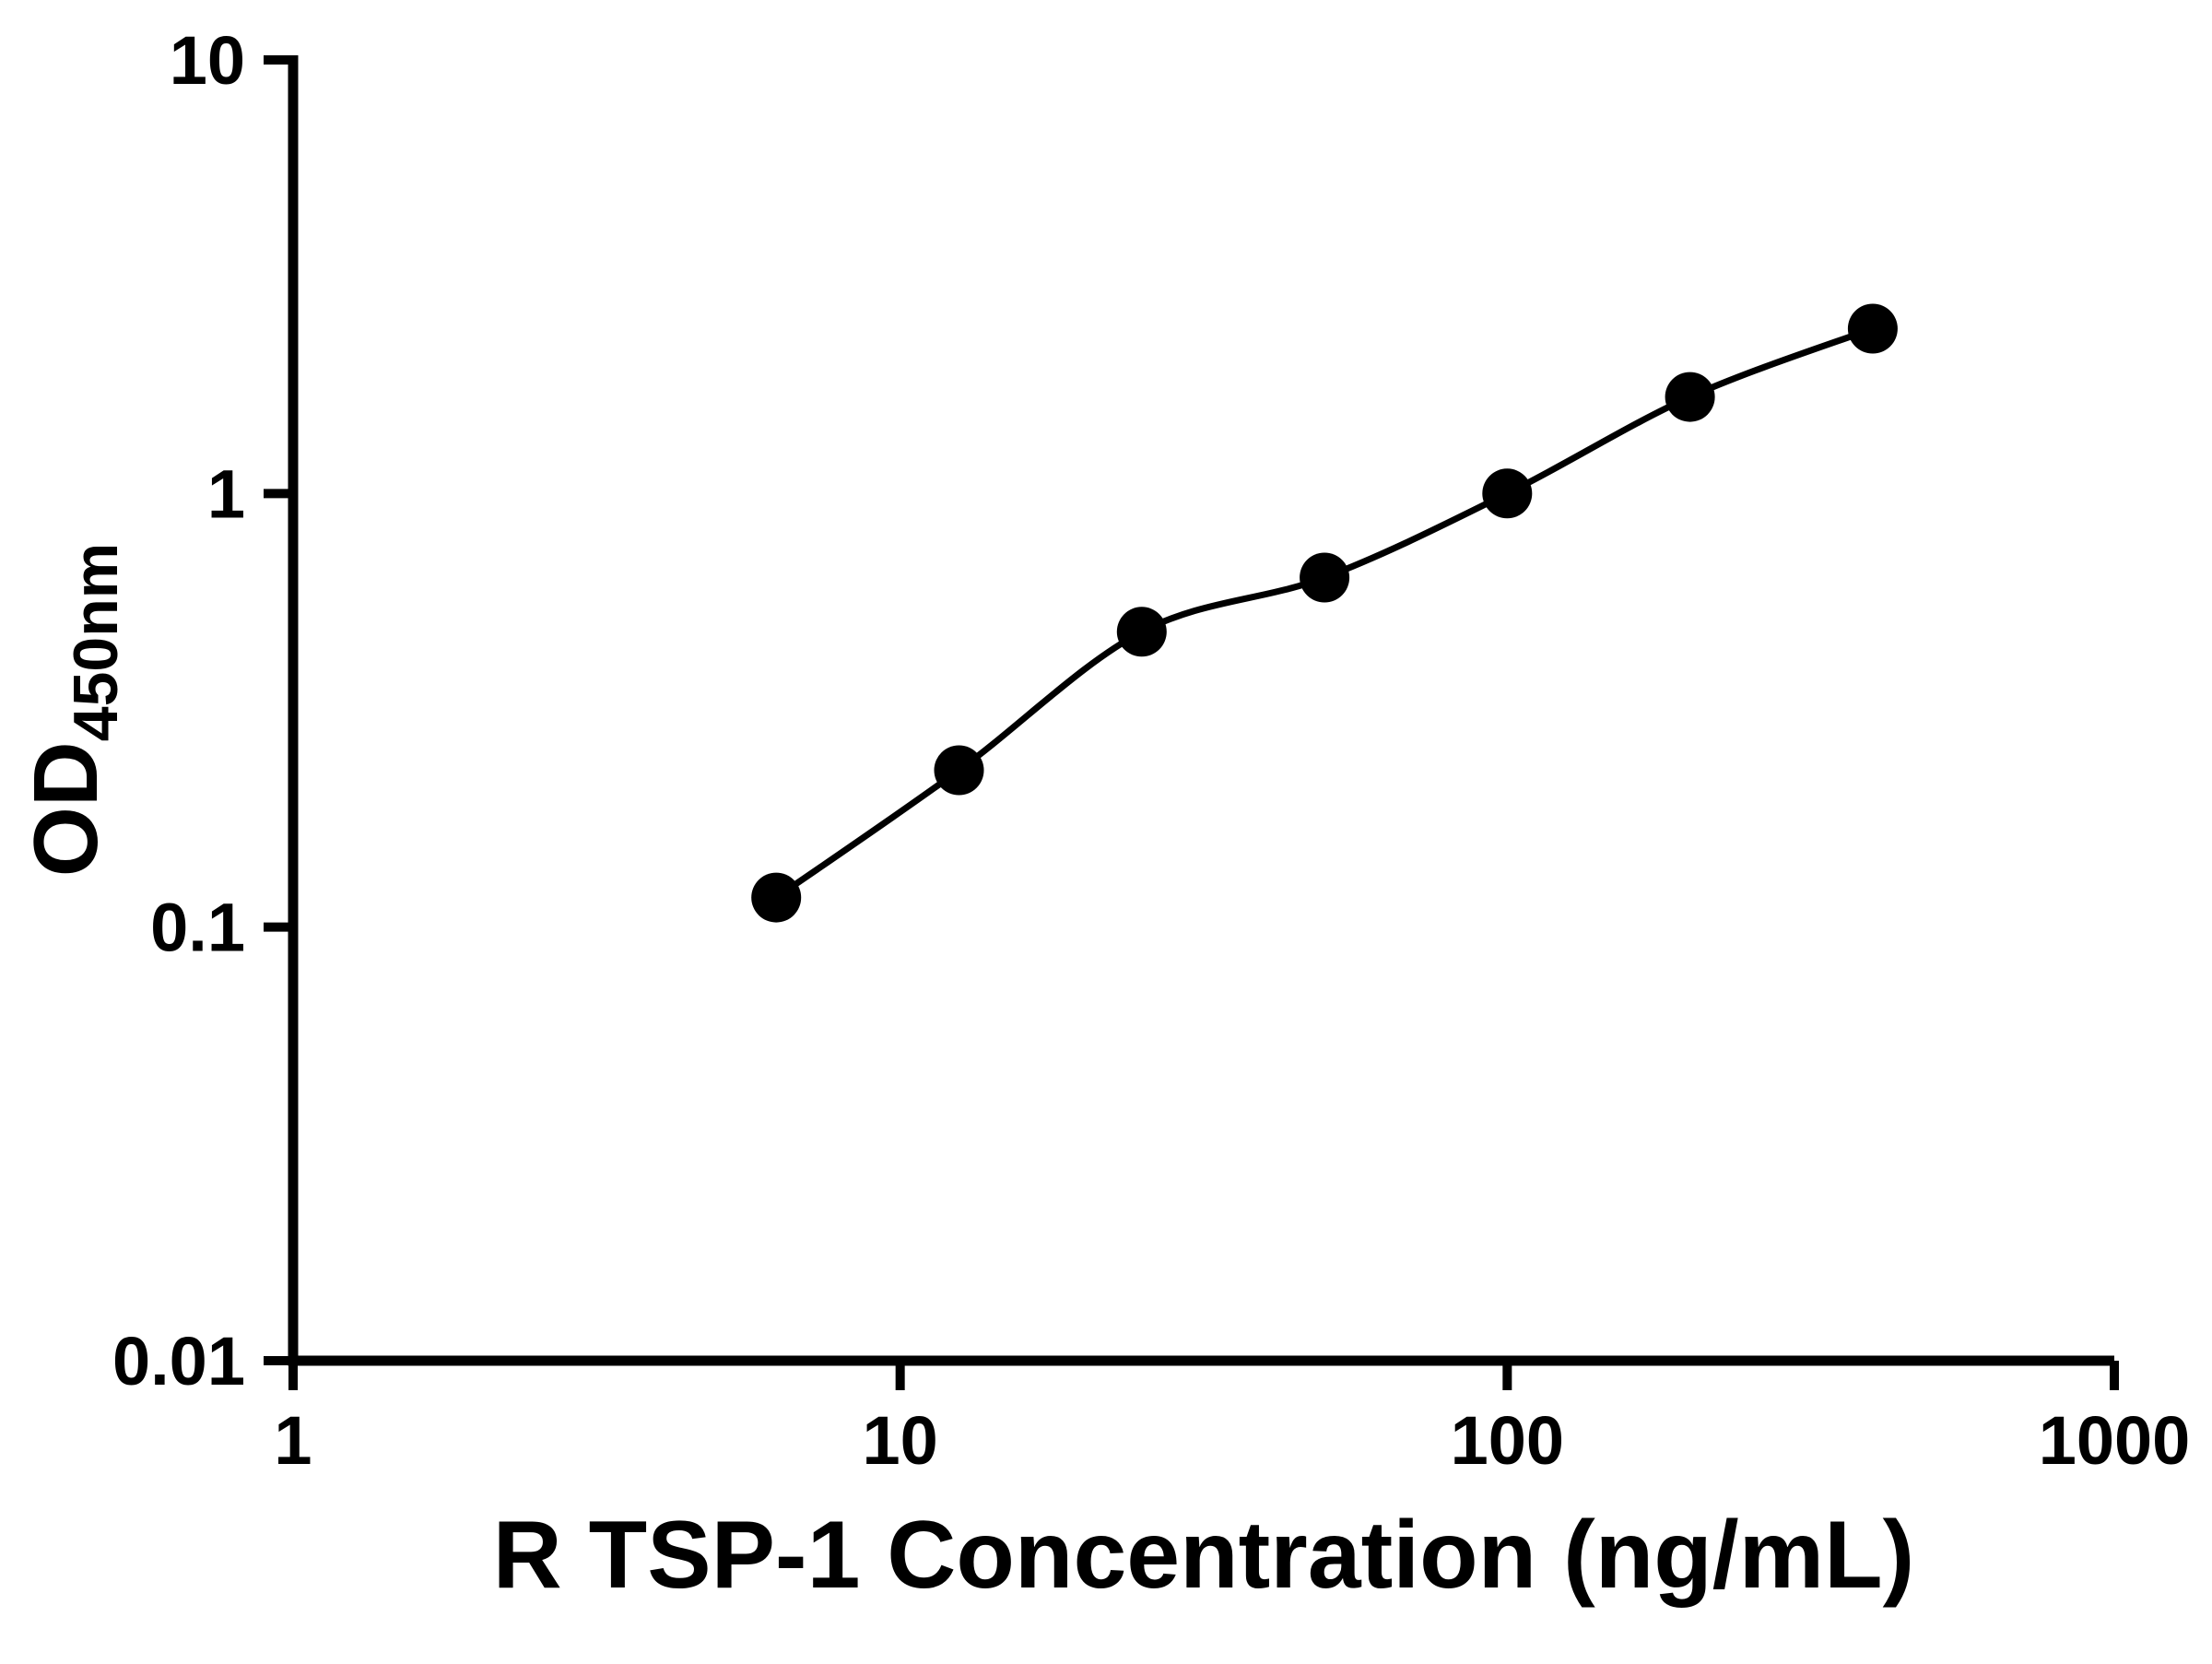 This screenshot has height=1664, width=2212. Describe the element at coordinates (207, 60) in the screenshot. I see `y-tick-label: 10` at that location.